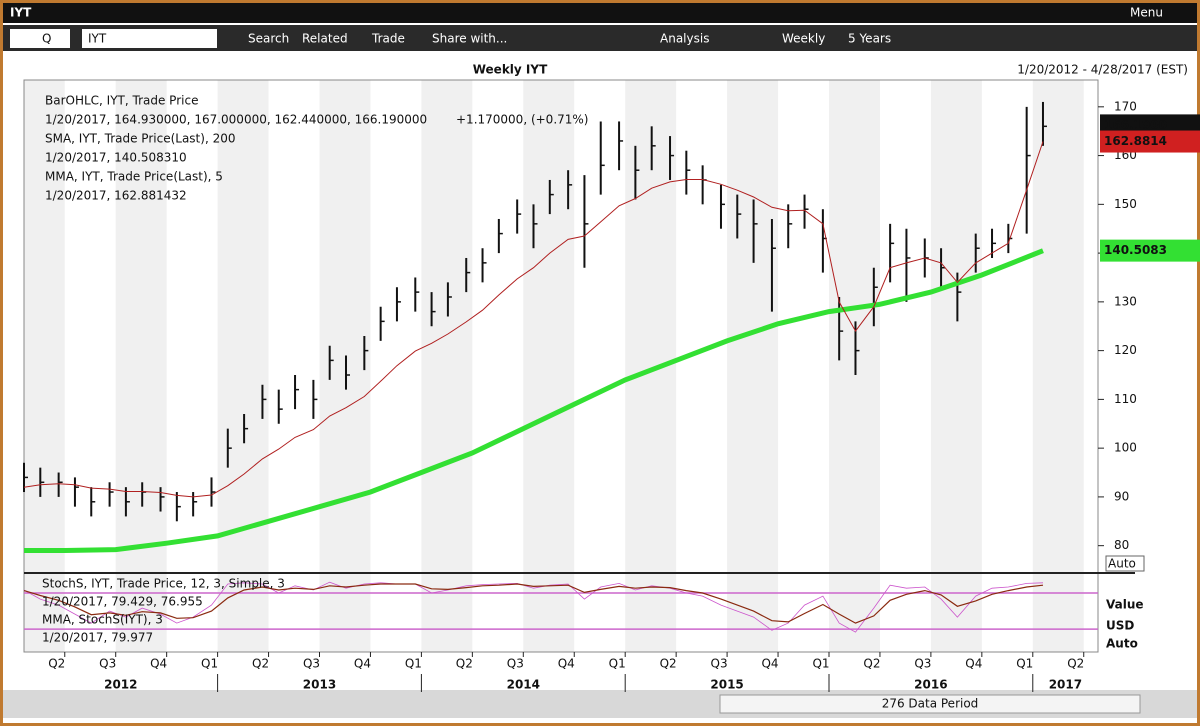 Image resolution: width=1200 pixels, height=726 pixels. What do you see at coordinates (1065, 685) in the screenshot?
I see `year-label: 2017` at bounding box center [1065, 685].